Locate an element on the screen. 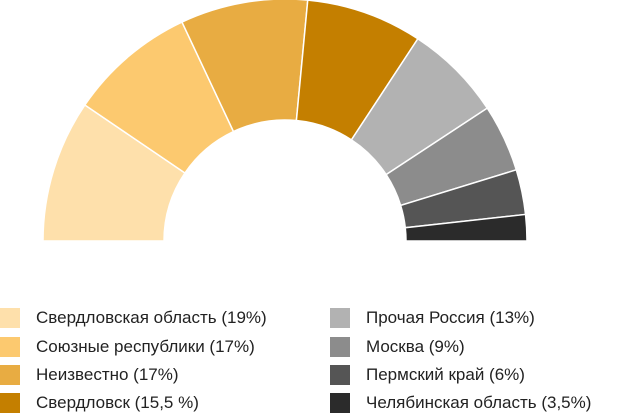 The image size is (626, 417). legend-label: Свердловская область (19%) is located at coordinates (151, 317).